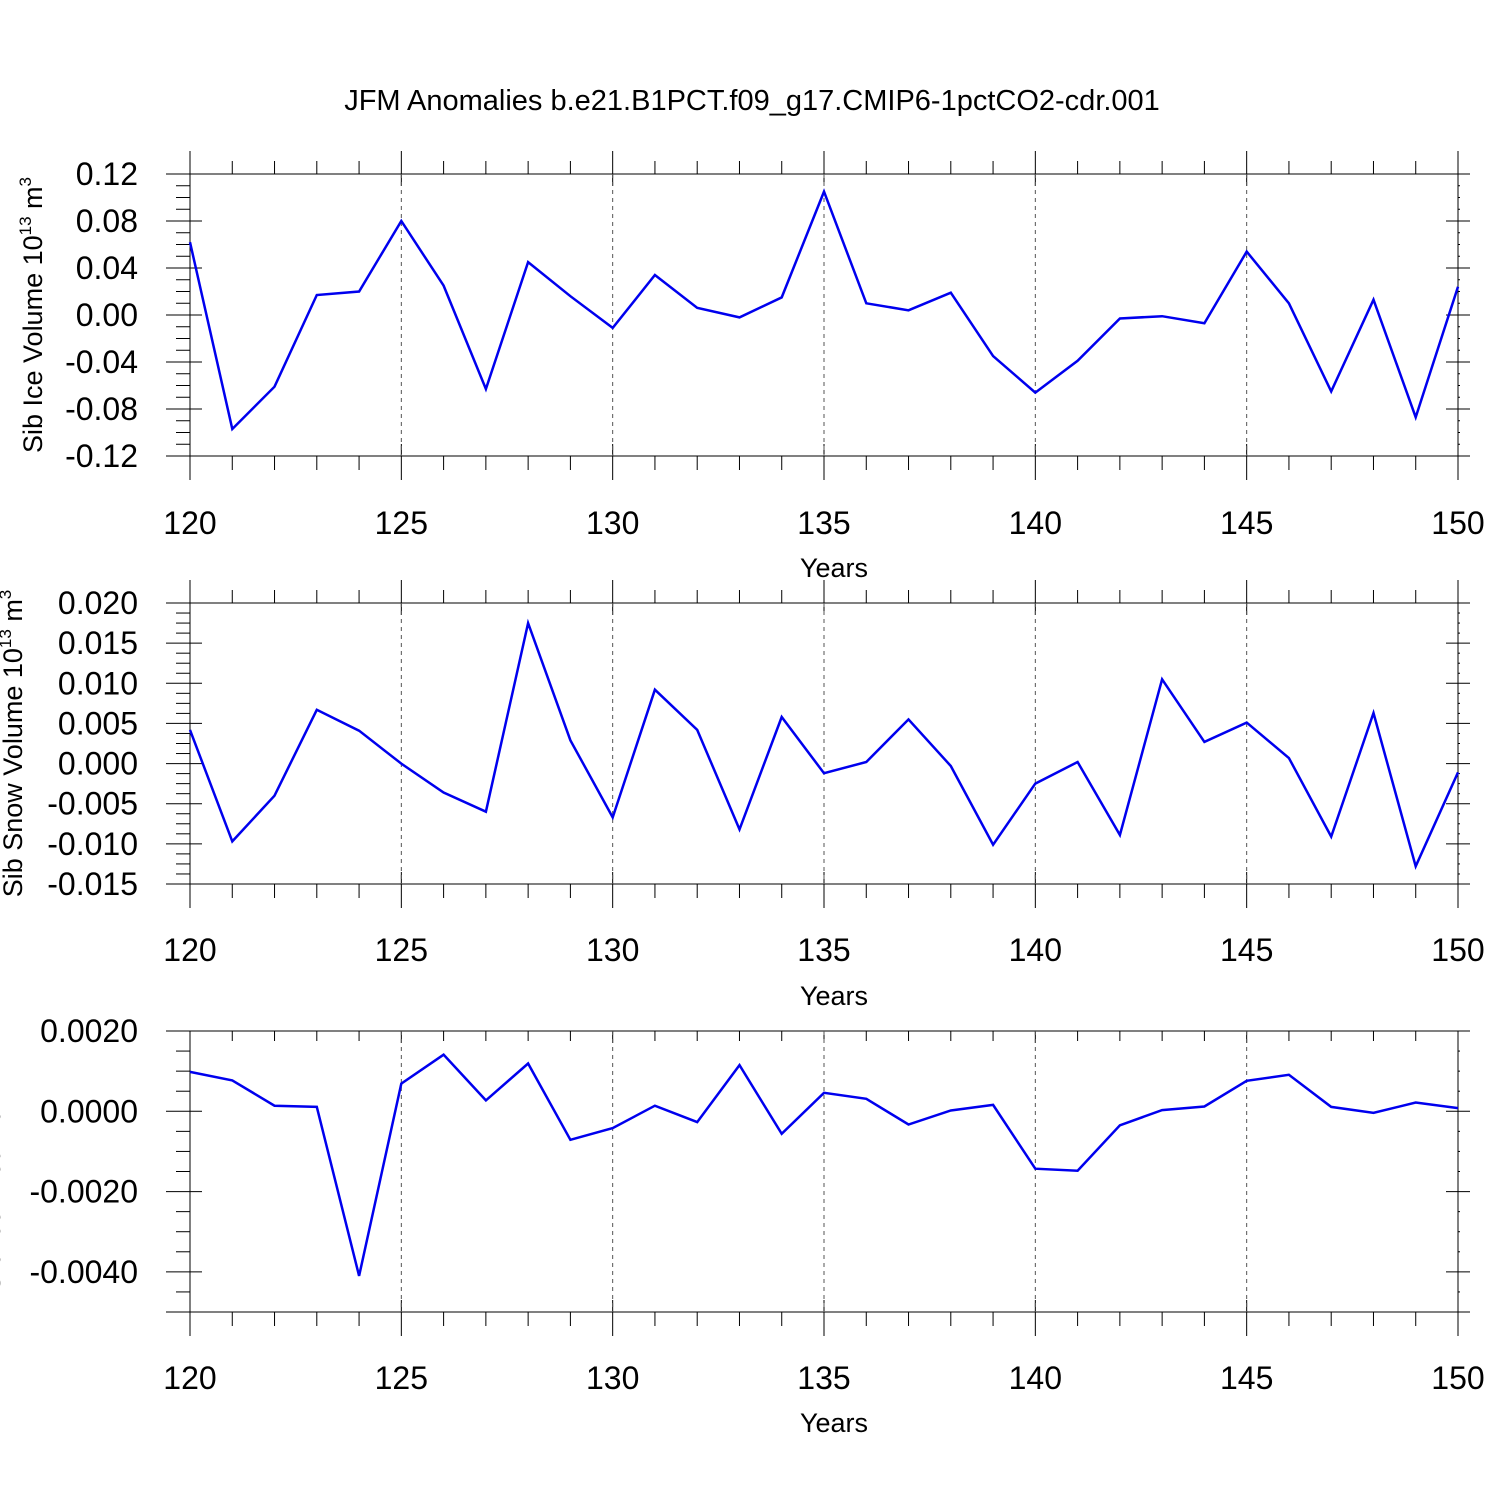 This screenshot has height=1505, width=1500. I want to click on data-line-snow-volume, so click(824, 744).